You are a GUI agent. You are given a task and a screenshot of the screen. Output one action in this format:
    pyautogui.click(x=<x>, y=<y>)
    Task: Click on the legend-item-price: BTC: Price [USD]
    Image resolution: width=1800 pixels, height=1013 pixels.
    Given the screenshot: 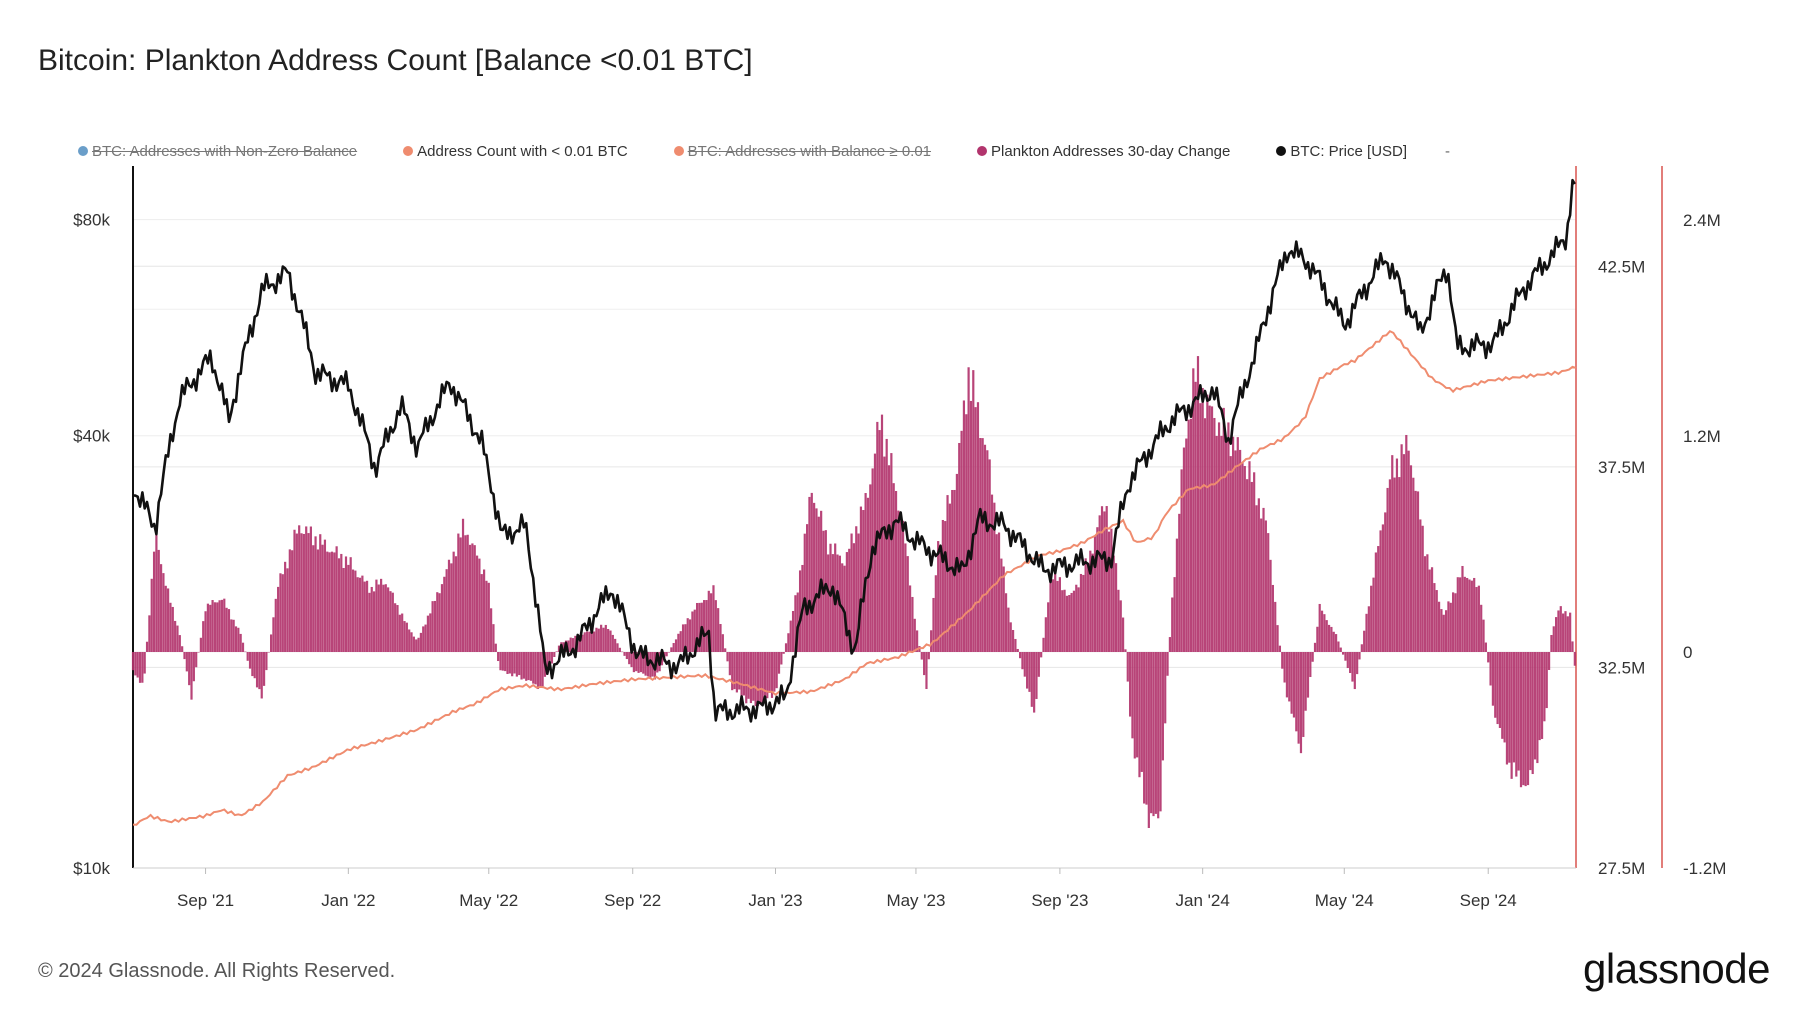 What is the action you would take?
    pyautogui.click(x=1341, y=151)
    